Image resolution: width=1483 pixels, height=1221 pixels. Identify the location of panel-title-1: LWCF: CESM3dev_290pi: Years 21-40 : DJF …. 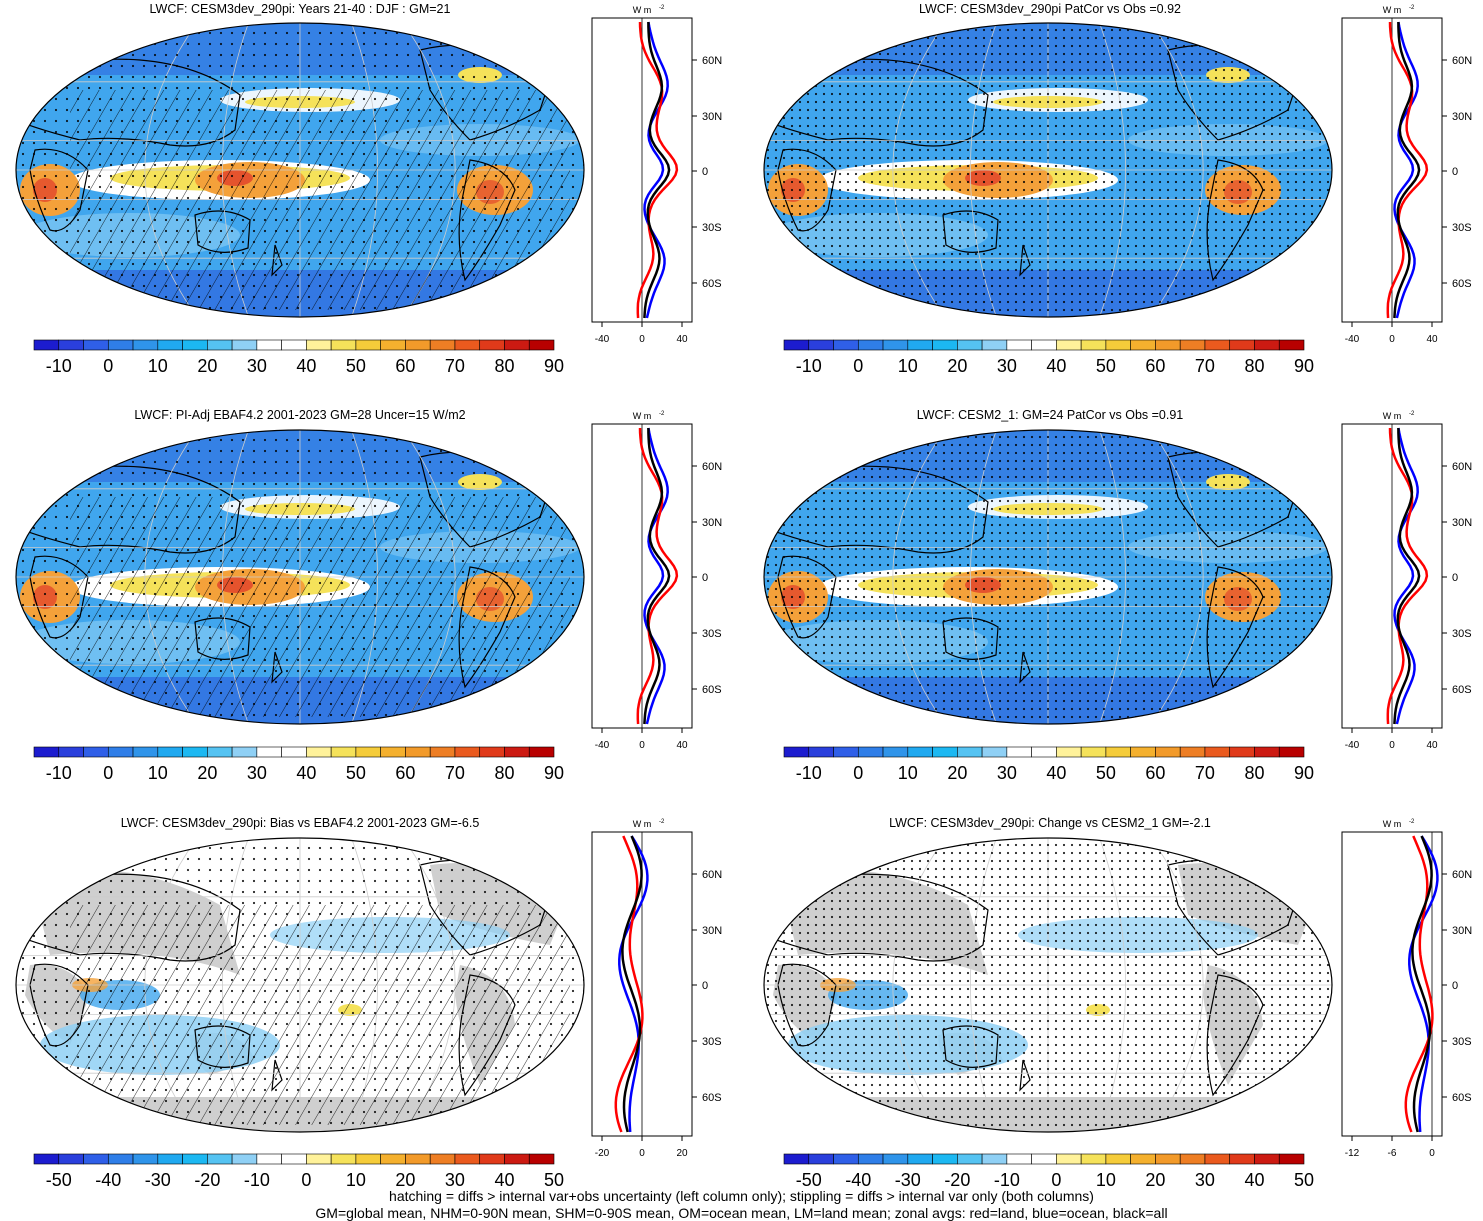
(300, 9).